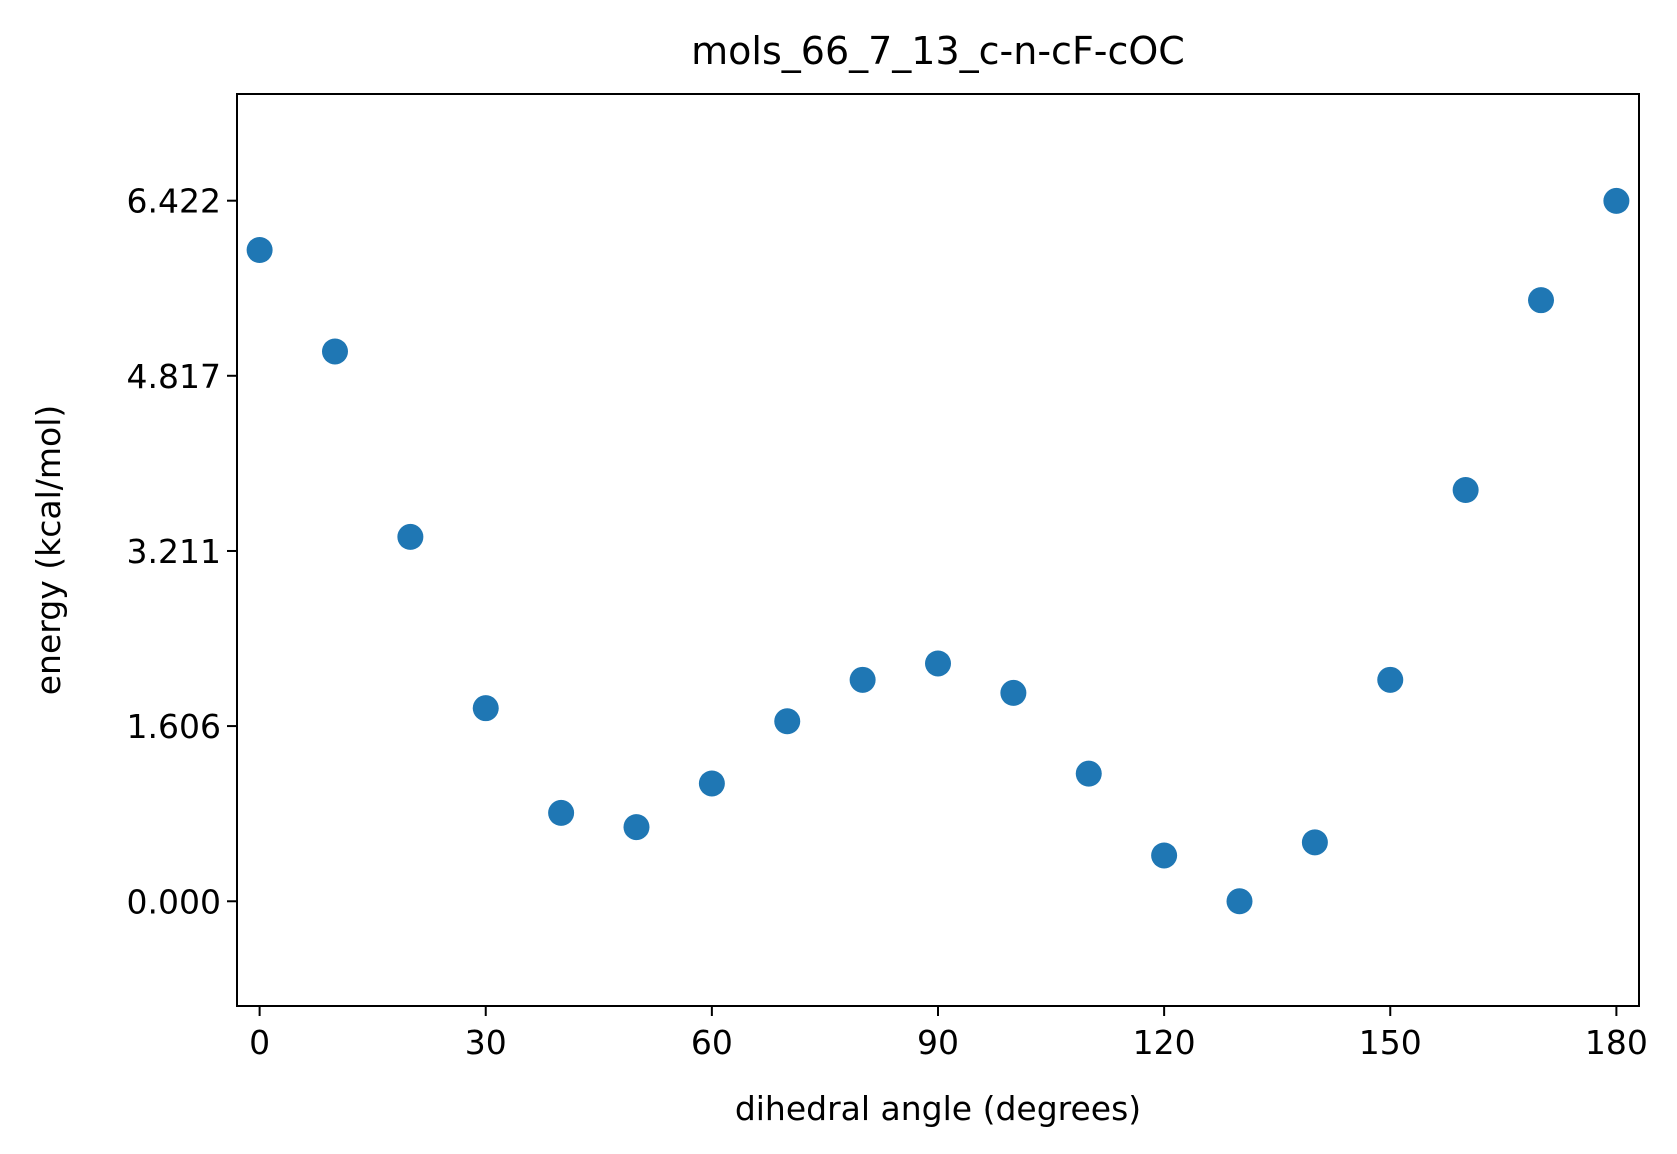 Image resolution: width=1677 pixels, height=1154 pixels. What do you see at coordinates (1390, 1042) in the screenshot?
I see `x-tick-label: 150` at bounding box center [1390, 1042].